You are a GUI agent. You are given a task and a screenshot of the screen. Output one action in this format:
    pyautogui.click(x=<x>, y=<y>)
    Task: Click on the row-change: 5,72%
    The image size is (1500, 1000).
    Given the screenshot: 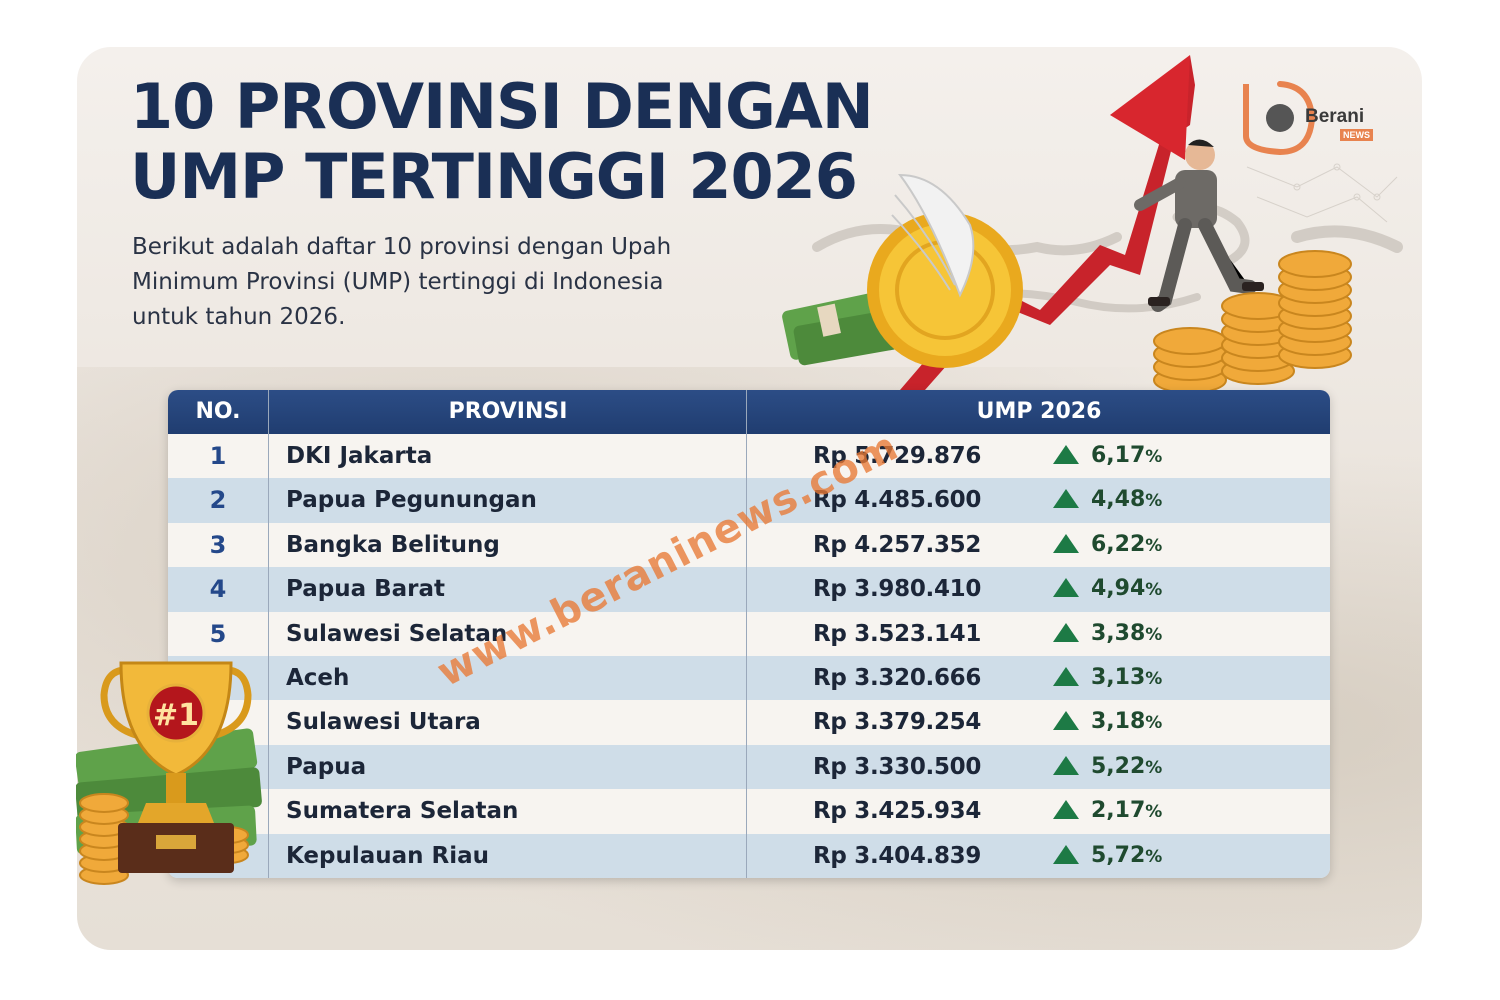 What is the action you would take?
    pyautogui.click(x=1133, y=856)
    